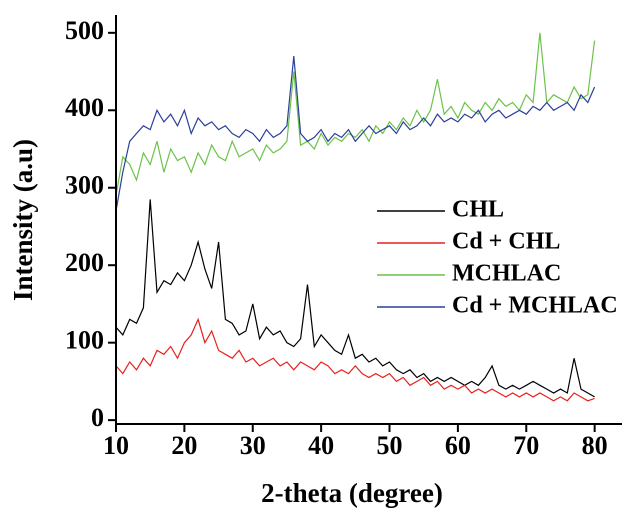 The width and height of the screenshot is (644, 516). I want to click on y-tick-label: 300, so click(84, 185).